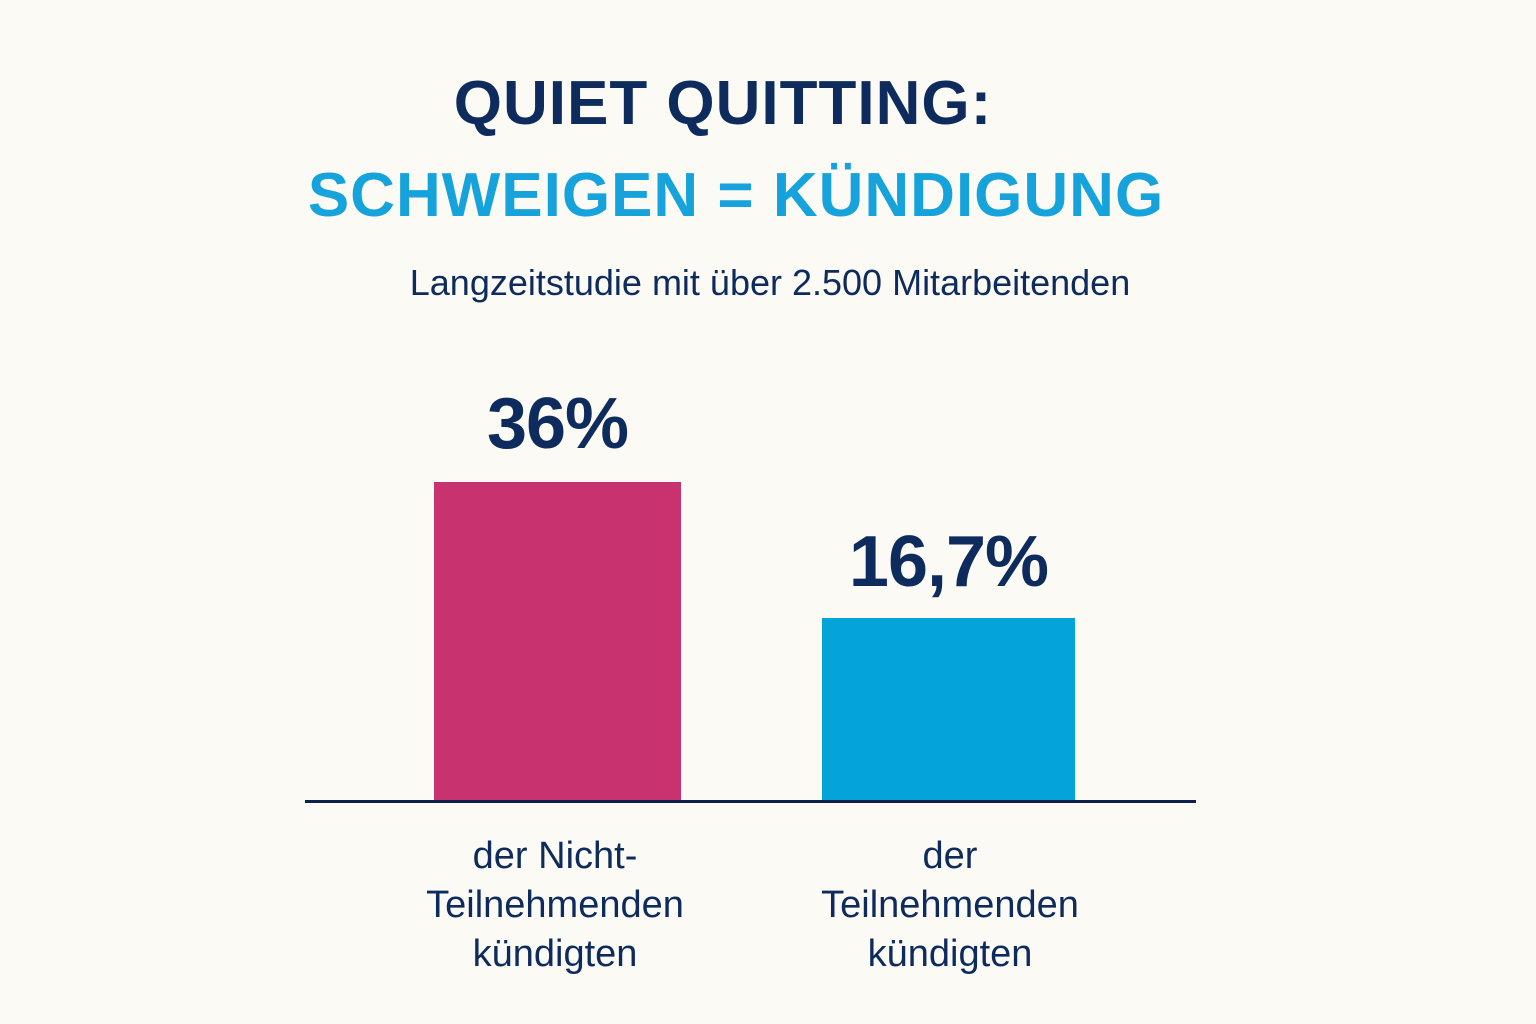 This screenshot has width=1536, height=1024. I want to click on category-label-line: der Nicht-, so click(555, 856).